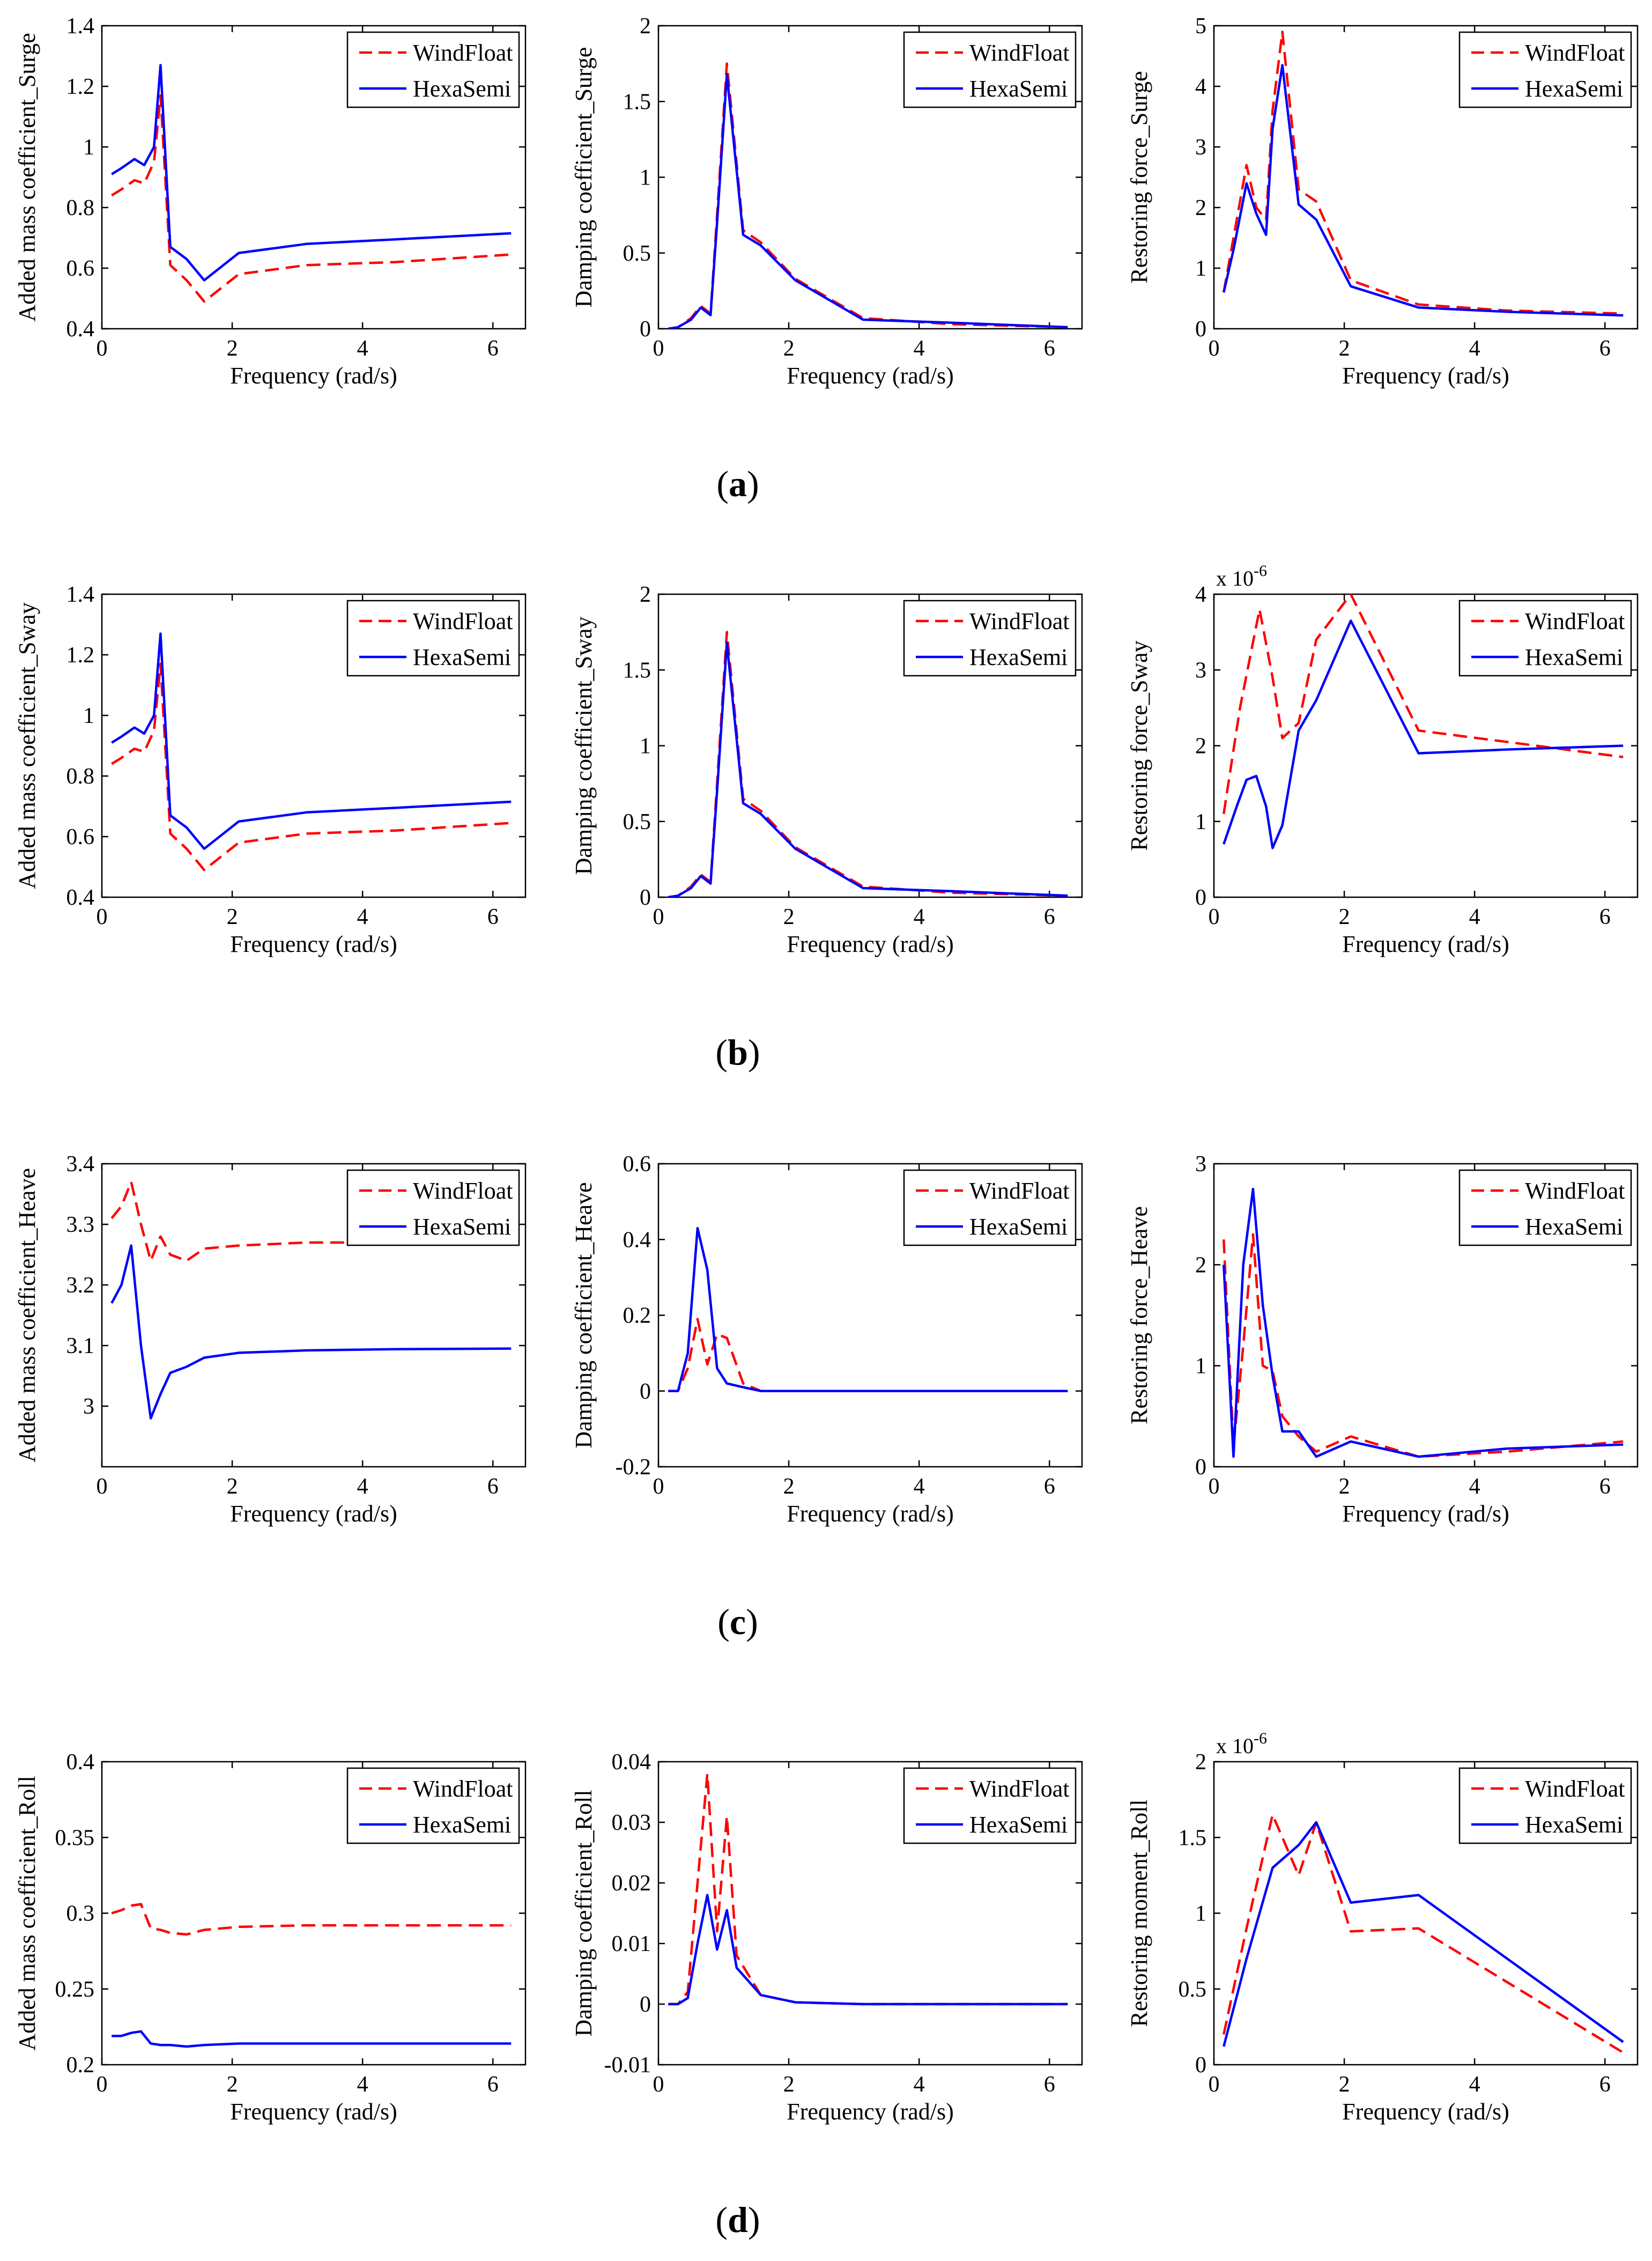 This screenshot has width=1652, height=2261. I want to click on y-axis-label: Added mass coefficient_Heave, so click(27, 1315).